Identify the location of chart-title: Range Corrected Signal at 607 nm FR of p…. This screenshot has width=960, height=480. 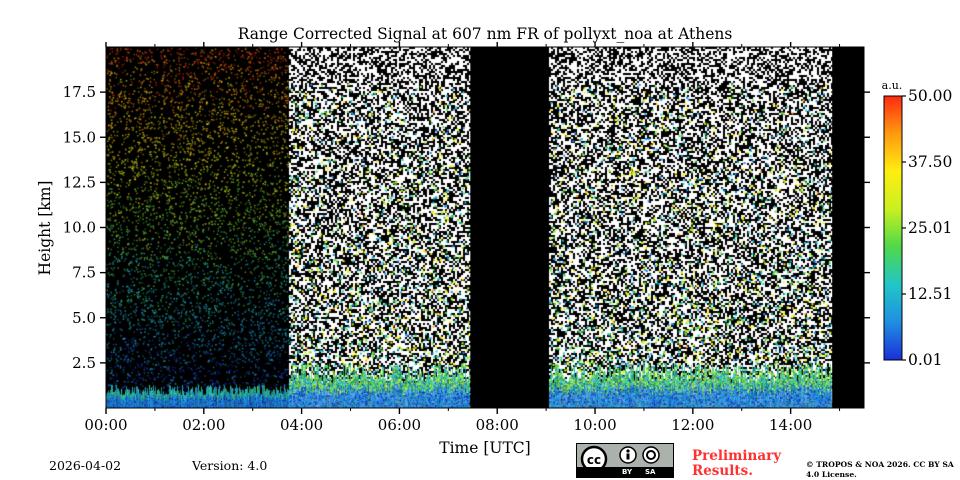
(485, 34).